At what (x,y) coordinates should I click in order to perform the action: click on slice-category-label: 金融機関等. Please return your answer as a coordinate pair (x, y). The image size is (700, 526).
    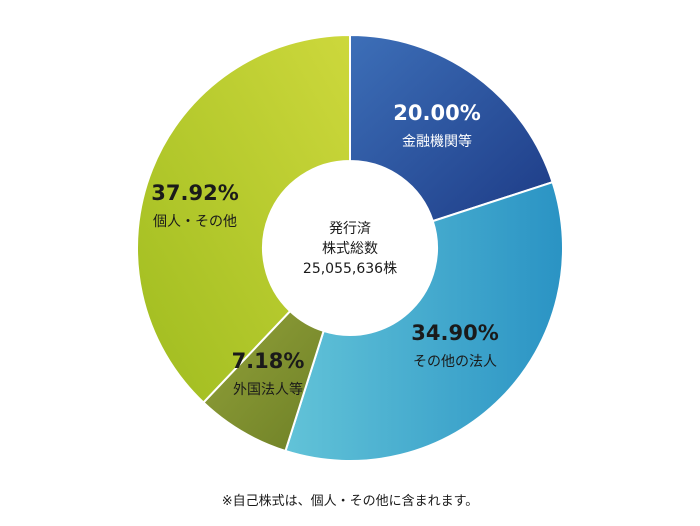
    Looking at the image, I should click on (437, 141).